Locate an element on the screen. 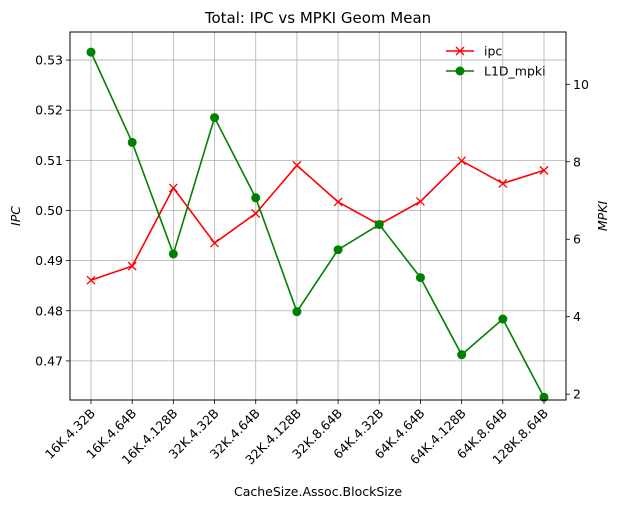 This screenshot has height=507, width=622. y-axis-left-label: IPC is located at coordinates (15, 216).